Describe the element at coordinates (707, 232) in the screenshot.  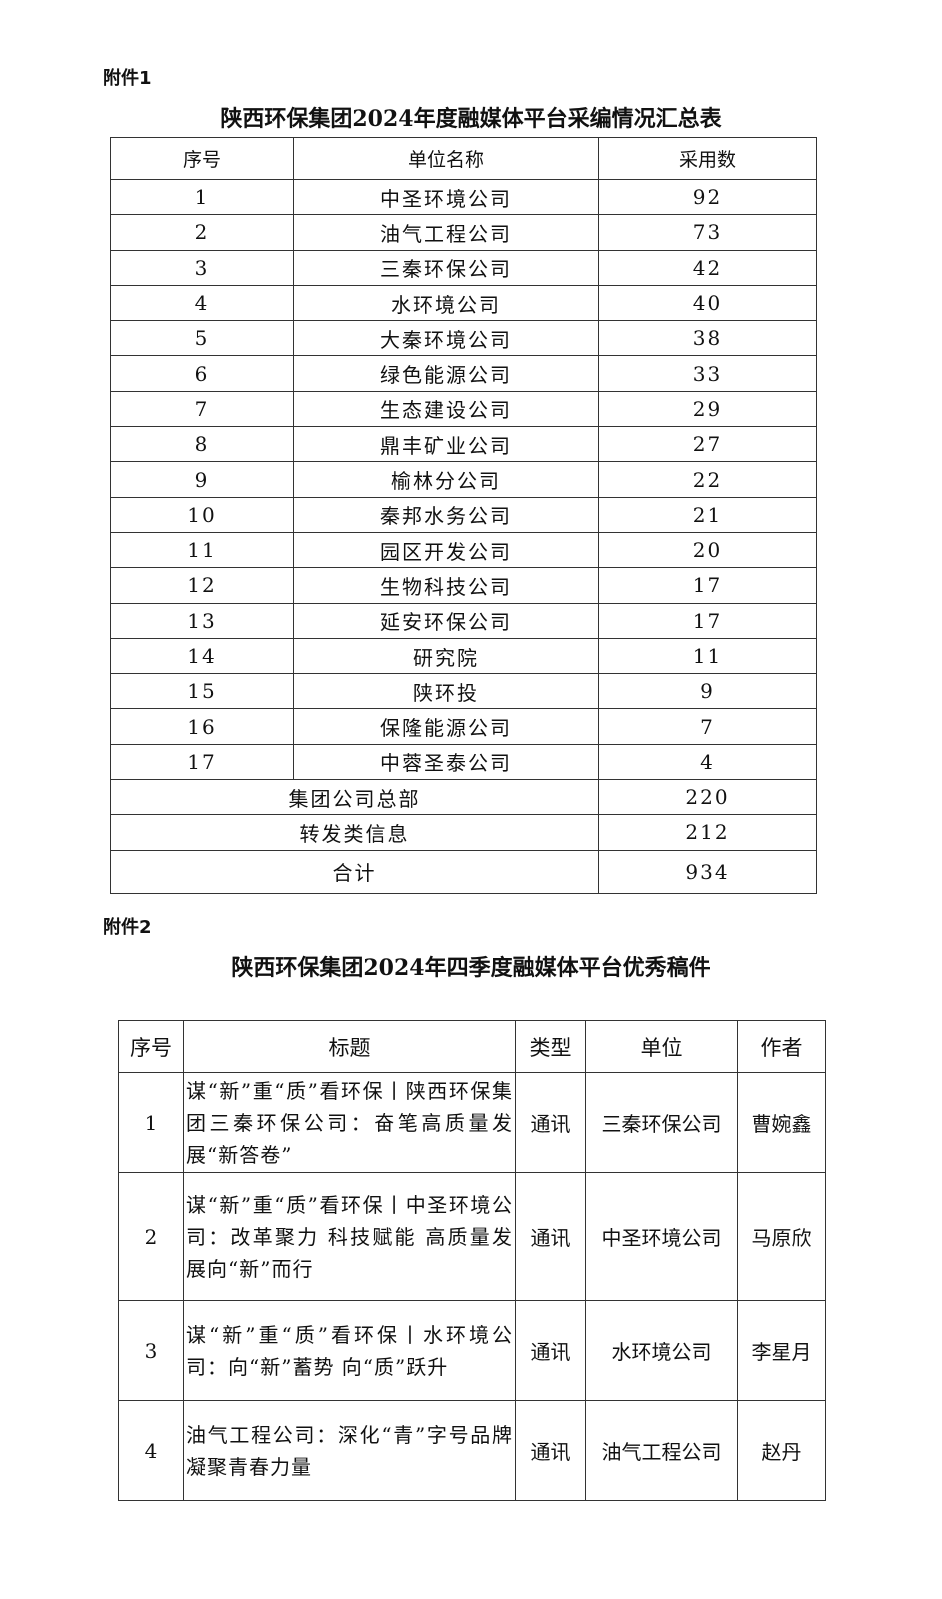
I see `count-cell: 73` at that location.